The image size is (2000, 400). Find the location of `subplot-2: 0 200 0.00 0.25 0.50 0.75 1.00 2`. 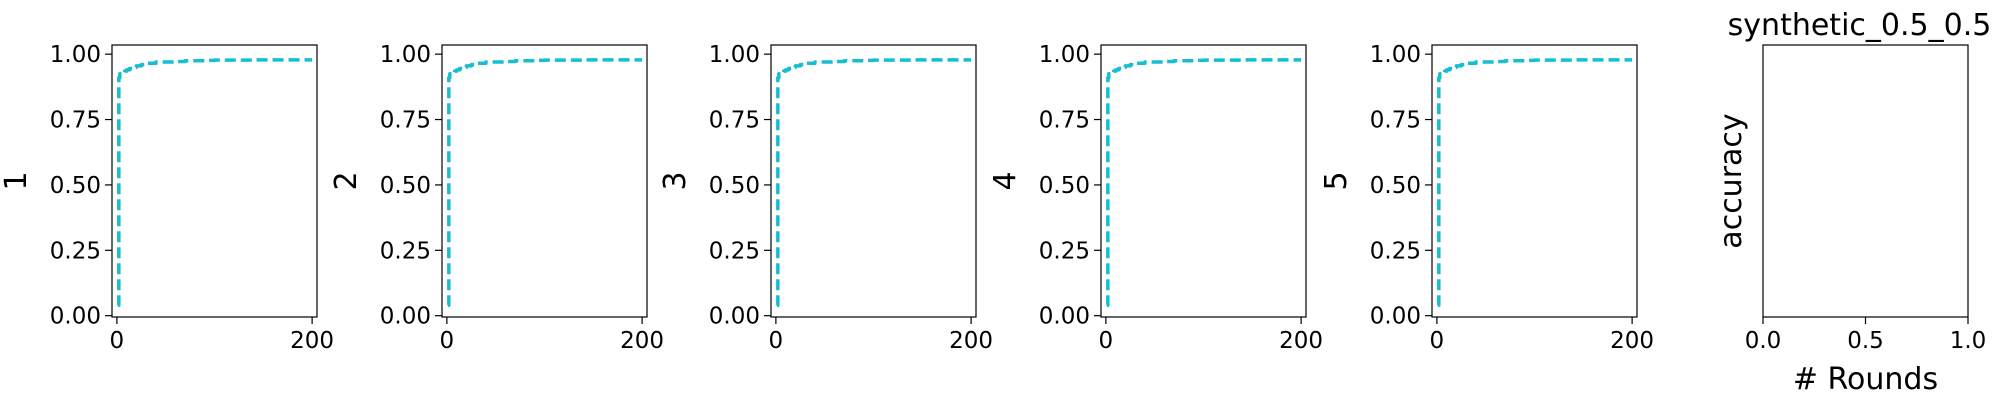

subplot-2: 0 200 0.00 0.25 0.50 0.75 1.00 2 is located at coordinates (496, 198).